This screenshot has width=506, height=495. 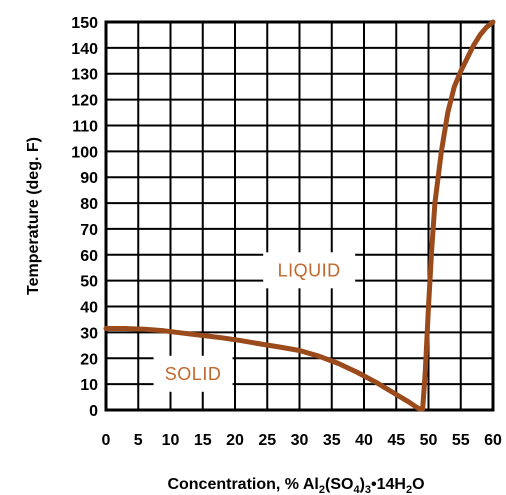 I want to click on y-tick-label-50: 50, so click(x=89, y=282).